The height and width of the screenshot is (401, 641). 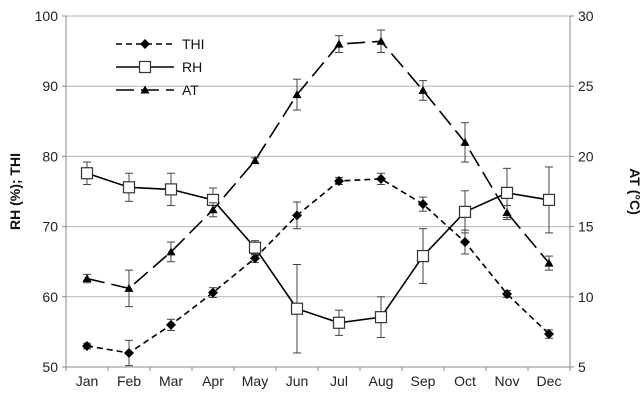 What do you see at coordinates (87, 381) in the screenshot?
I see `x-tick-label: Jan` at bounding box center [87, 381].